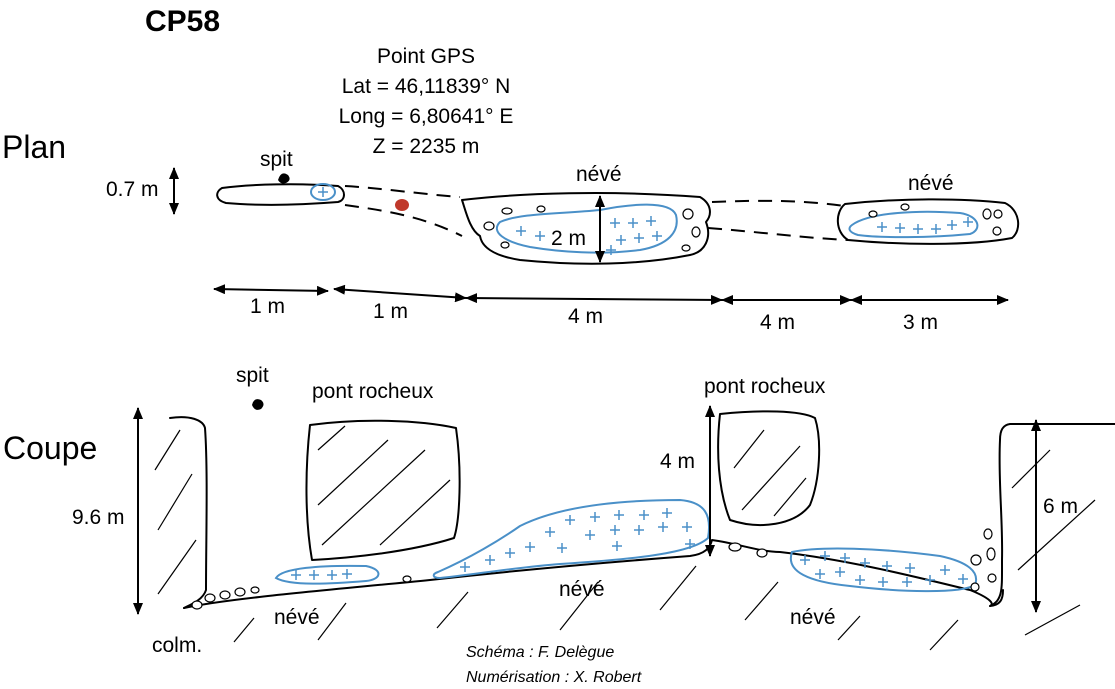 This screenshot has height=689, width=1115. I want to click on coupe-left-wall, so click(188, 512).